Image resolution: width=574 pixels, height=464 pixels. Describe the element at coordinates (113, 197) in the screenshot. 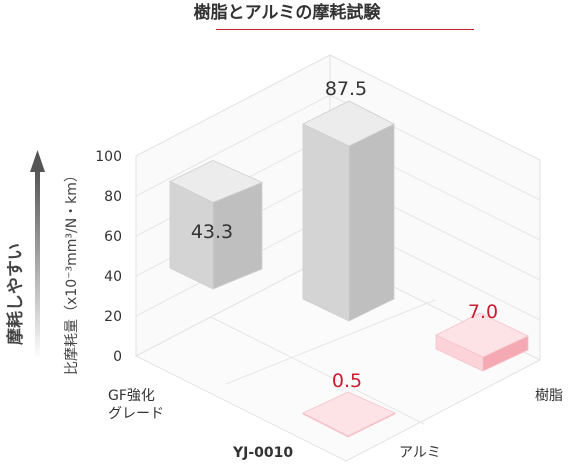

I see `y-tick-label: 80` at that location.